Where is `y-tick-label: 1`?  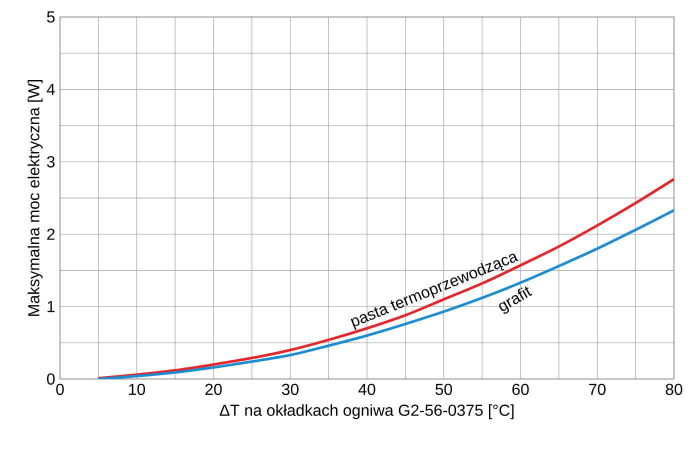 y-tick-label: 1 is located at coordinates (51, 306).